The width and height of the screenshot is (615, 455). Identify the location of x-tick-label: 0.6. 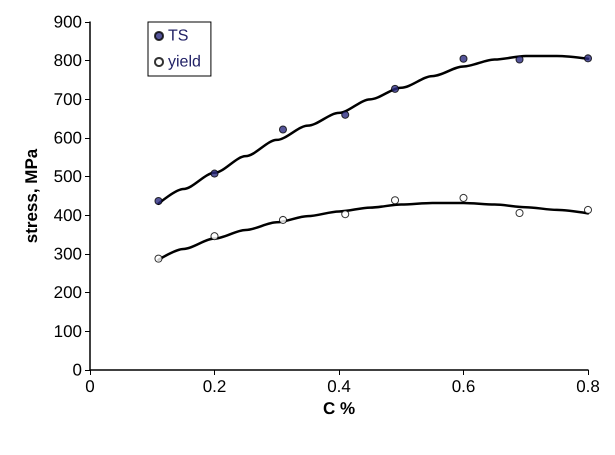
(464, 386).